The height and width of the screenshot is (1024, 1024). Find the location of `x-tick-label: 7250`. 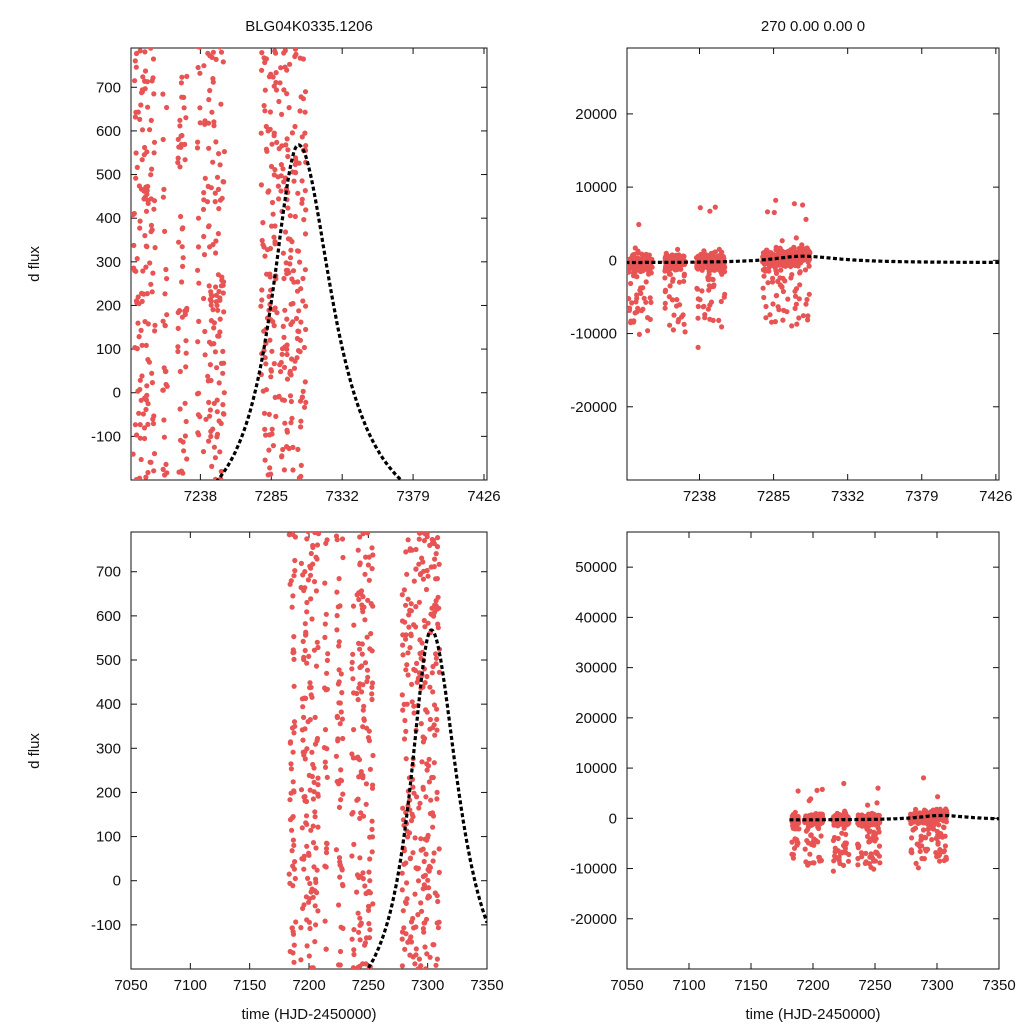

x-tick-label: 7250 is located at coordinates (874, 985).